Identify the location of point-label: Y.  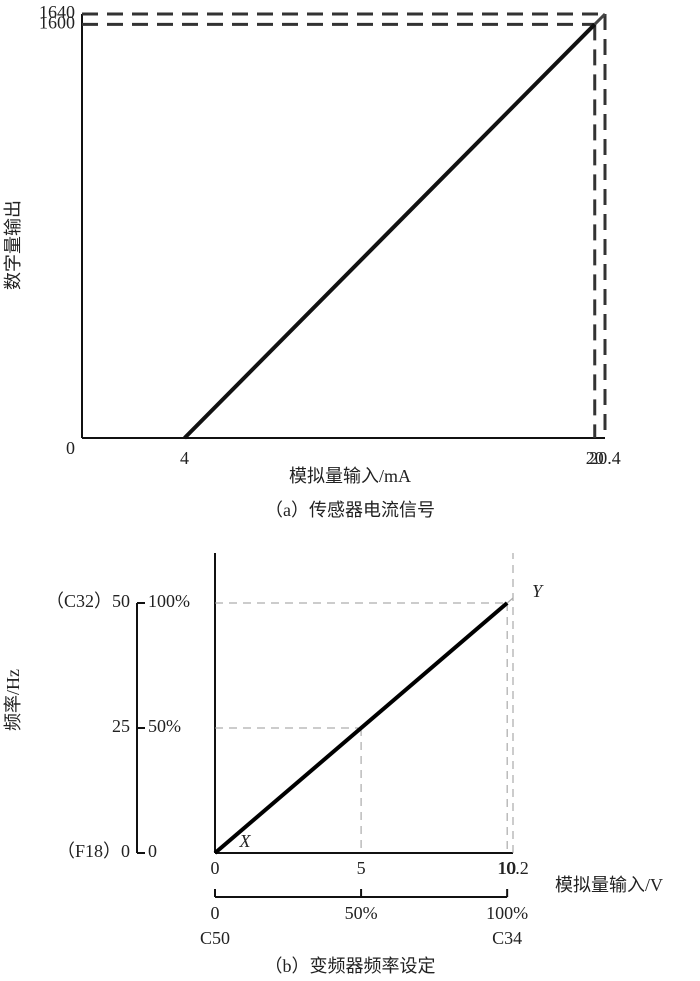
(538, 591).